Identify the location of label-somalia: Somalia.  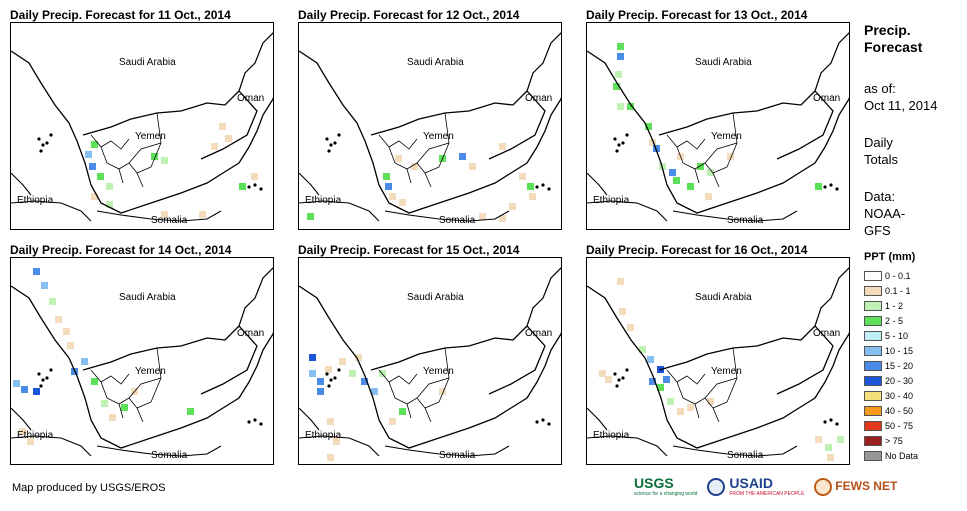
(457, 455).